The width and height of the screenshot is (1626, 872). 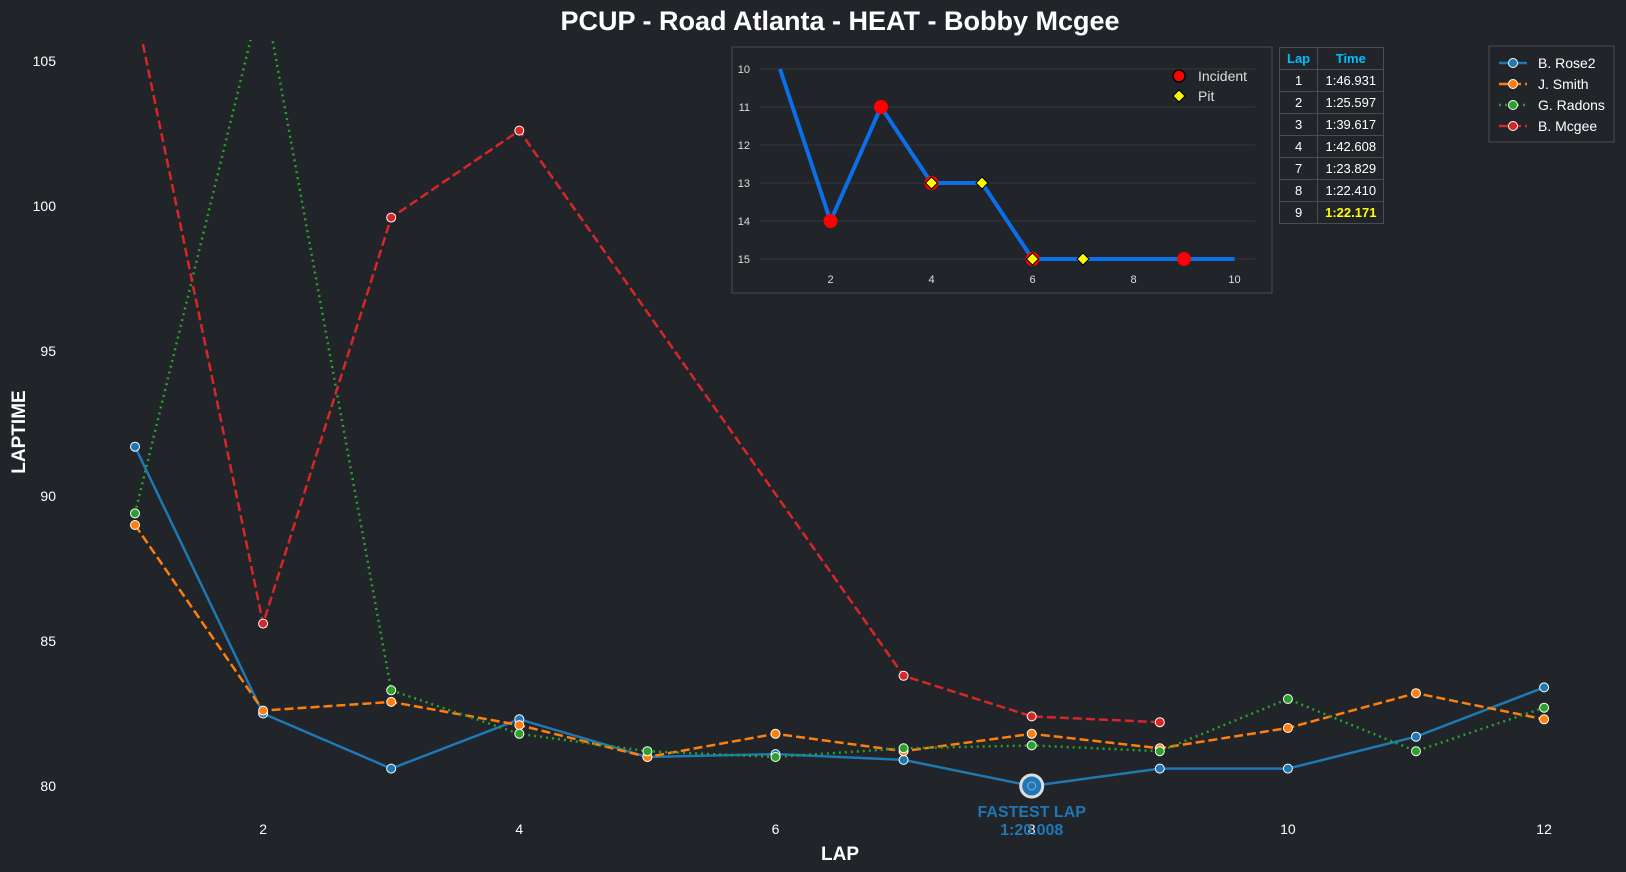 What do you see at coordinates (1513, 84) in the screenshot?
I see `legend-marker-j-smith` at bounding box center [1513, 84].